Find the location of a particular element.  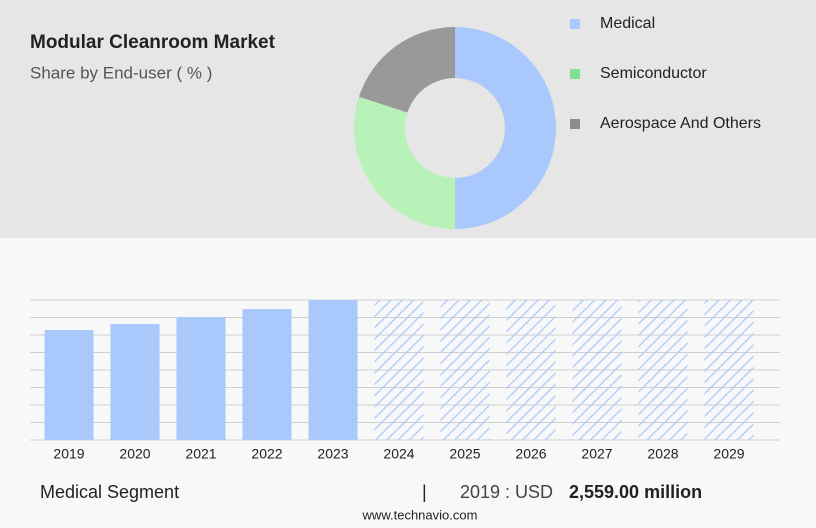

value-label: 2,559.00 million is located at coordinates (635, 492).